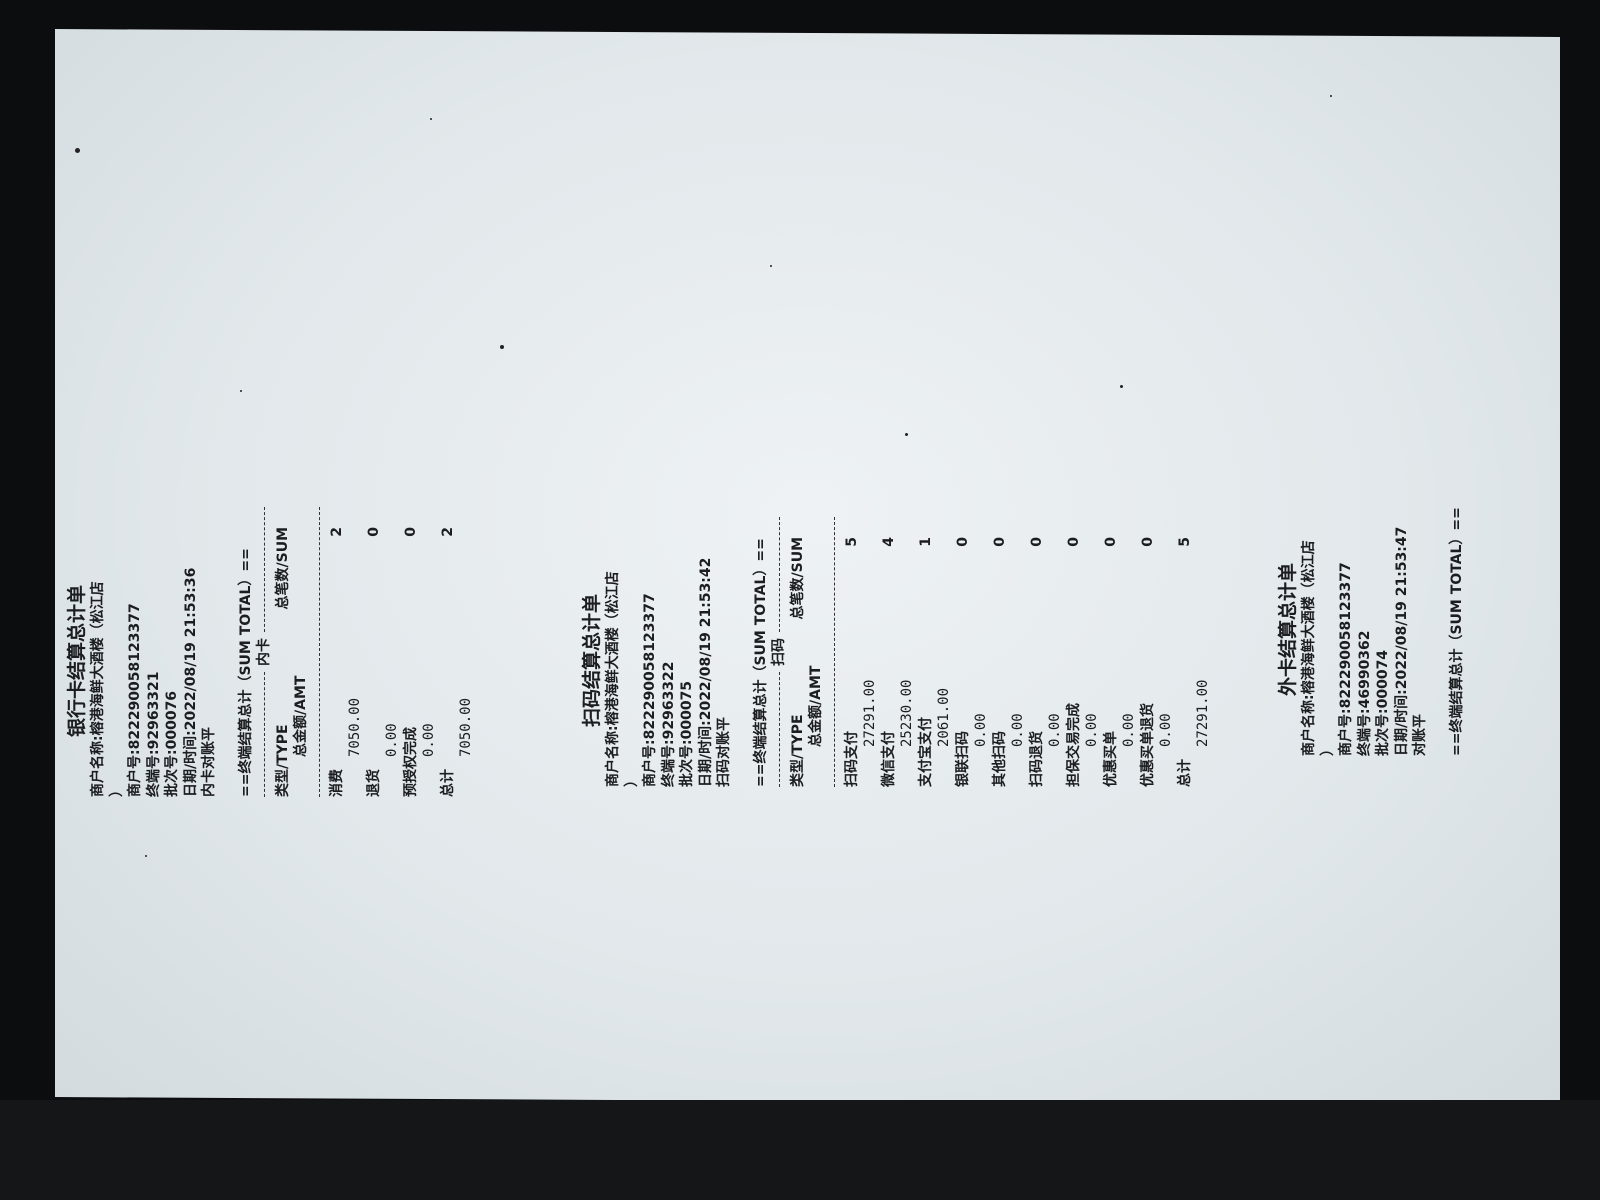  I want to click on row-label: 担保交易完成, so click(1073, 745).